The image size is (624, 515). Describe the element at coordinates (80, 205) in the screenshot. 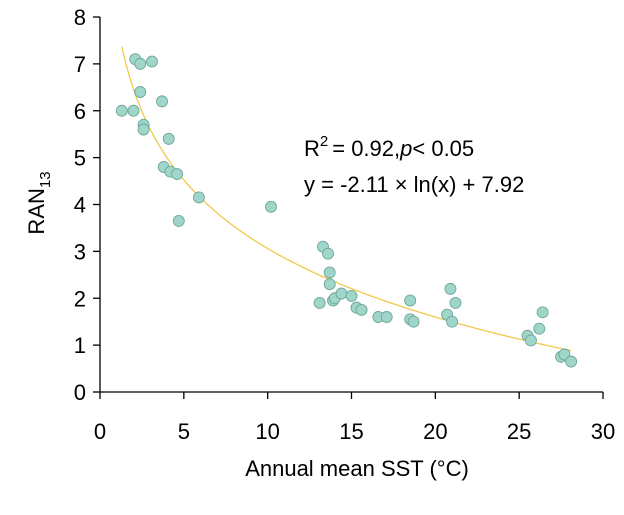

I see `y-tick-label: 4` at that location.